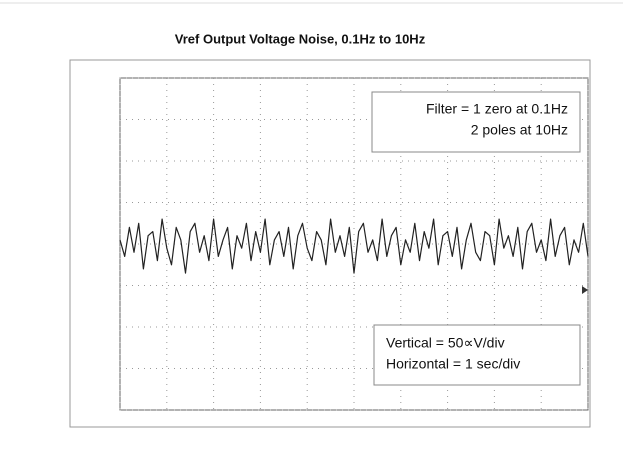  What do you see at coordinates (585, 290) in the screenshot?
I see `marker` at bounding box center [585, 290].